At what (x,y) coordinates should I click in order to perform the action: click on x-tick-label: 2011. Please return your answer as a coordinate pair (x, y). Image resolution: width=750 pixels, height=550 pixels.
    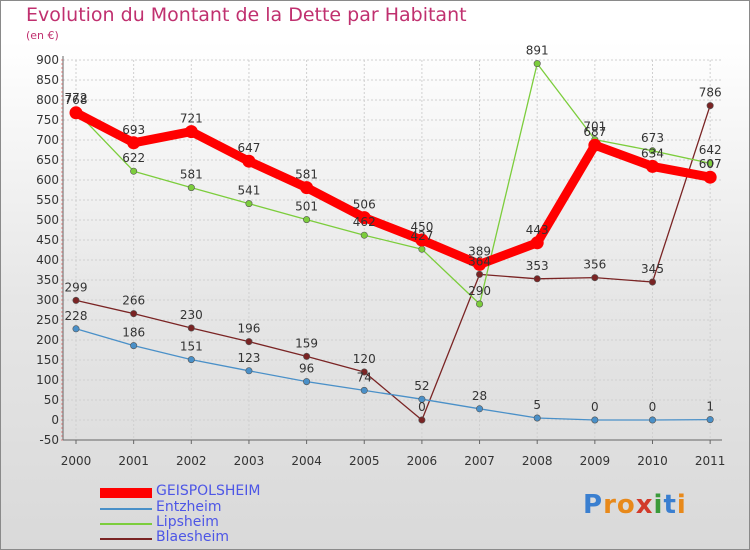
    Looking at the image, I should click on (710, 461).